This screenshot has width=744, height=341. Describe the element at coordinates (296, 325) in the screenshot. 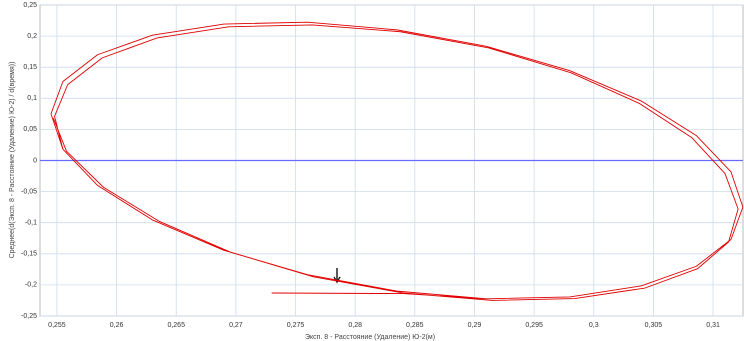

I see `x-tick-label: 0,275` at that location.